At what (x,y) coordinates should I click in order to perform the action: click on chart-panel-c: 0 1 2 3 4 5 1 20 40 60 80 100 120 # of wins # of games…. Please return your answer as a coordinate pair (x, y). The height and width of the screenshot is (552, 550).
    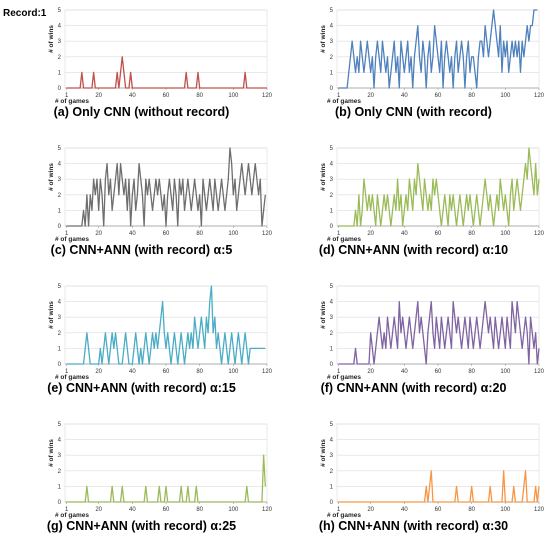
    Looking at the image, I should click on (141, 208).